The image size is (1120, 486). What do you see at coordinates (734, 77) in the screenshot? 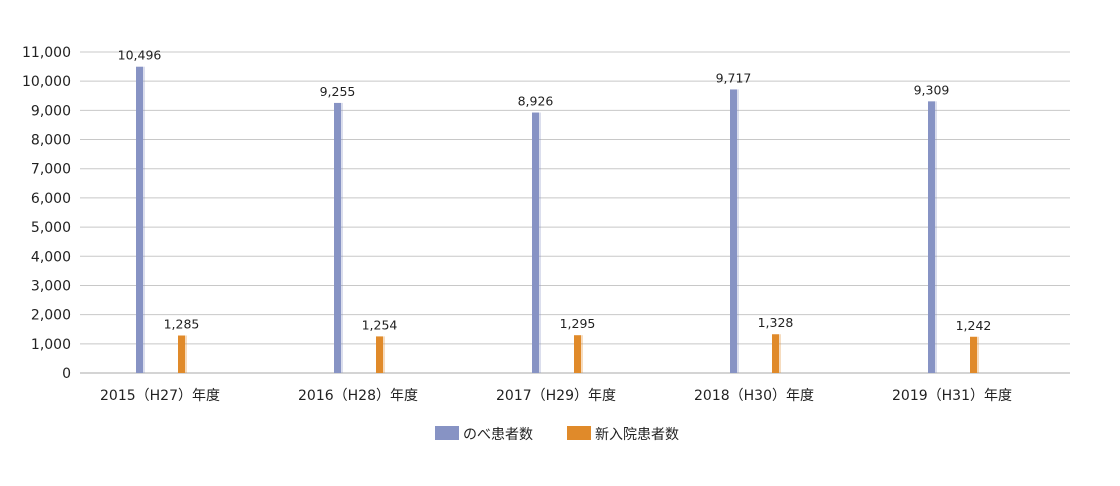
I see `data-label: 9,717` at bounding box center [734, 77].